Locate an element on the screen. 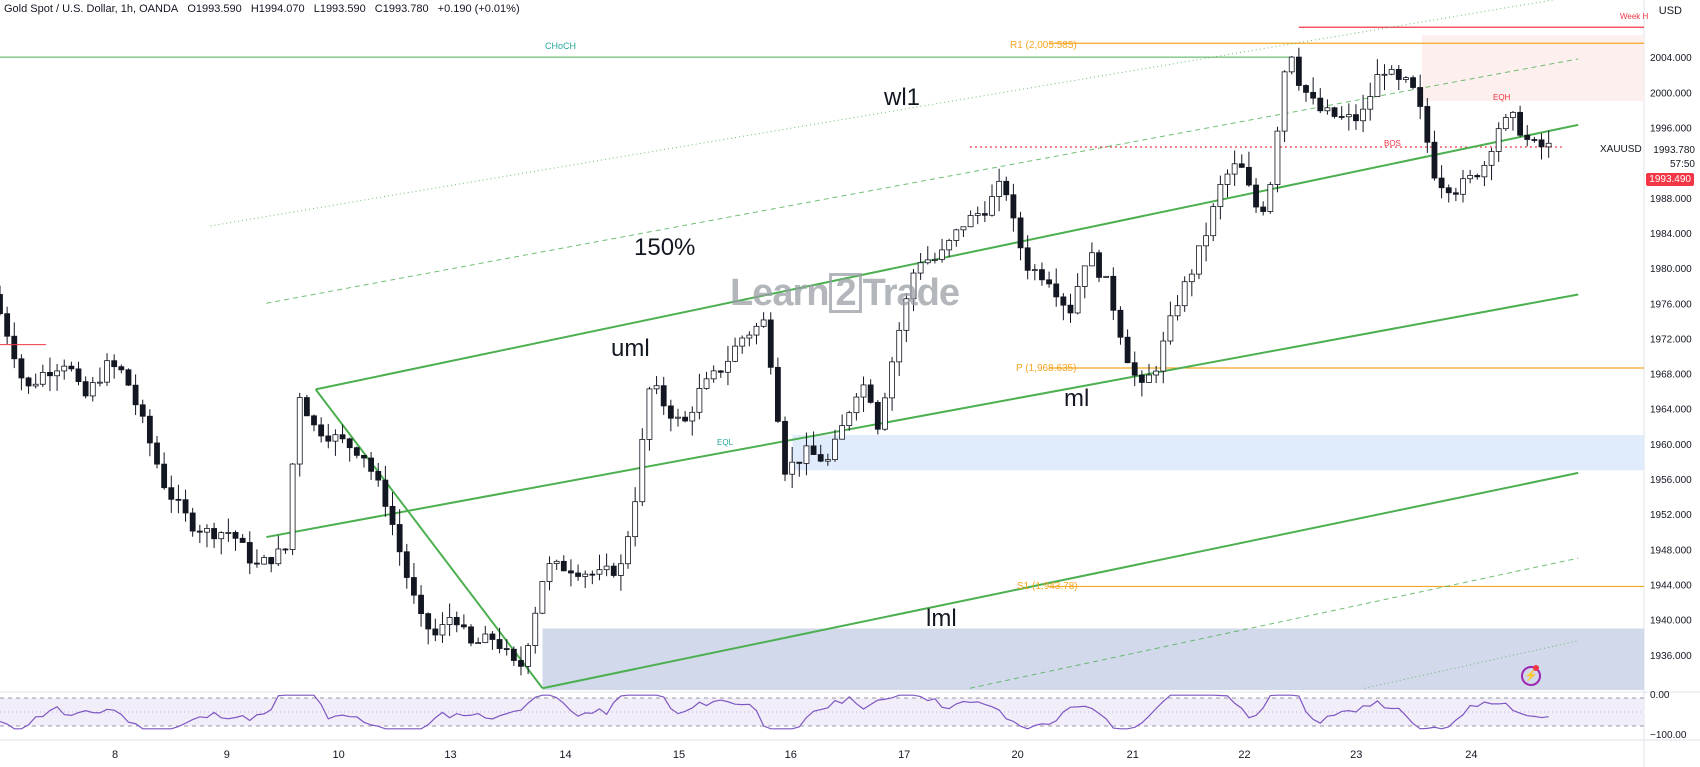 This screenshot has height=767, width=1700. pitchfork-150-lower is located at coordinates (1274, 623).